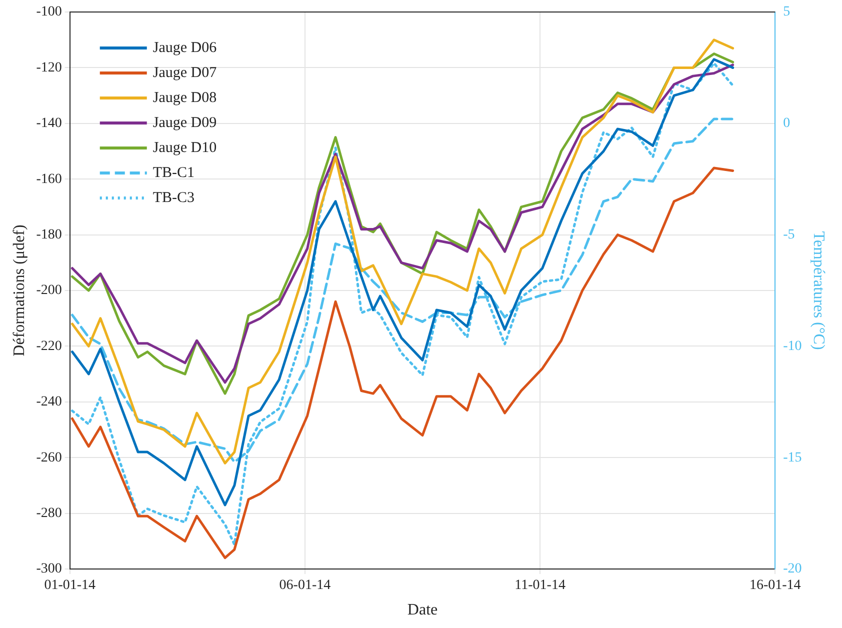  What do you see at coordinates (422, 610) in the screenshot?
I see `x-axis-title: Date` at bounding box center [422, 610].